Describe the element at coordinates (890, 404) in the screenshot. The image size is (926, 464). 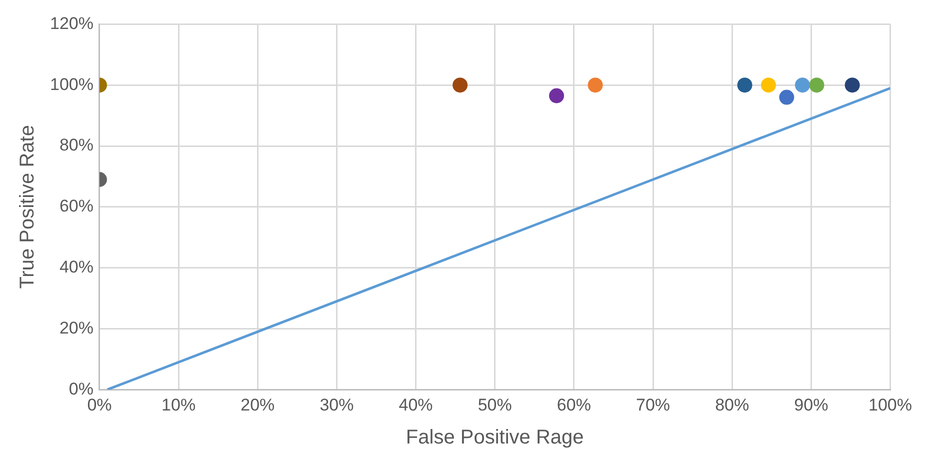
I see `x-tick-label: 100%` at that location.